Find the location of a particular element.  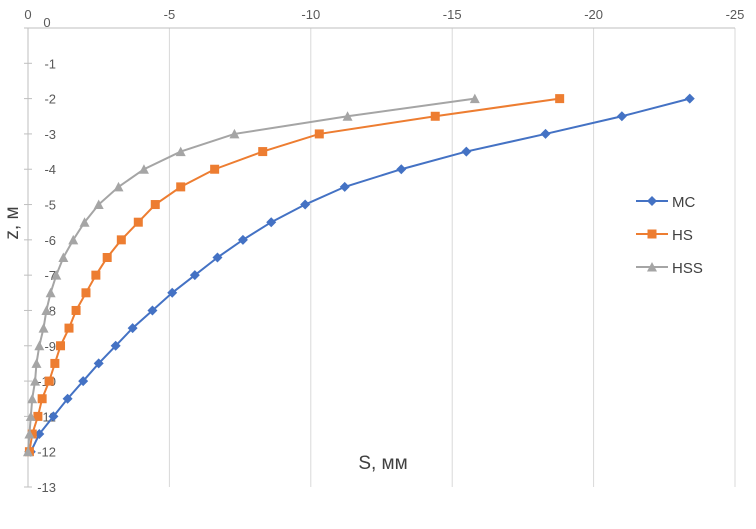

y-tick-label: -8 is located at coordinates (50, 310).